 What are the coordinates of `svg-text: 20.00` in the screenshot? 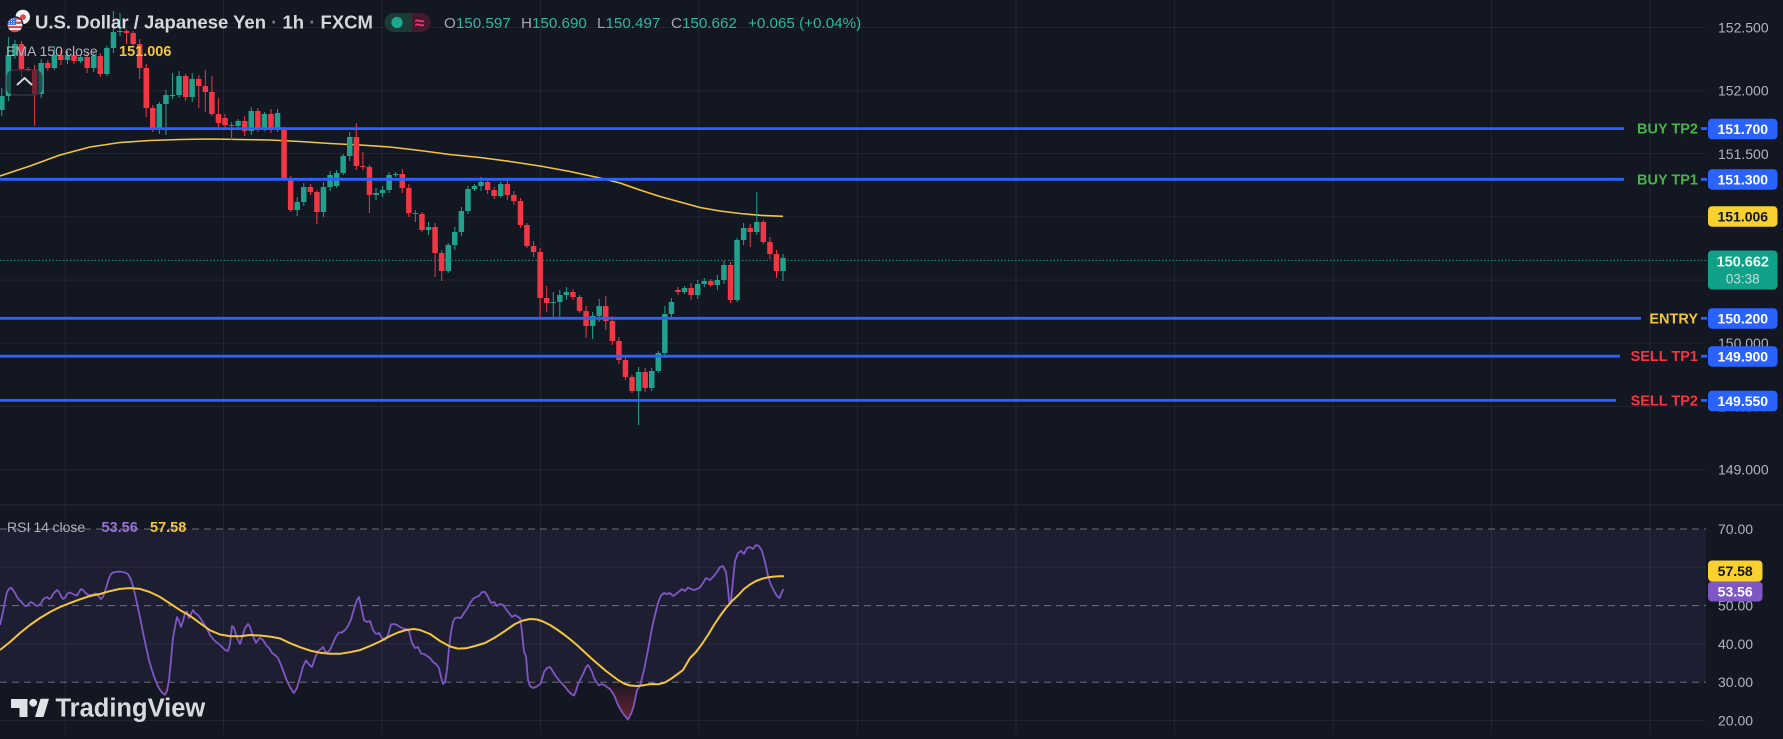 It's located at (1735, 721).